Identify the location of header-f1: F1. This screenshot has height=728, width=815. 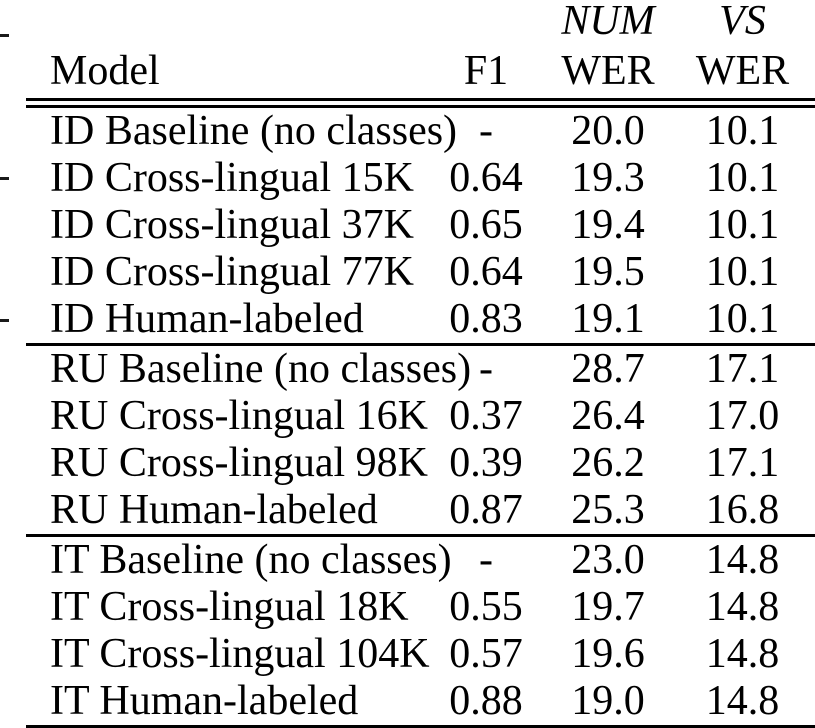
(486, 75).